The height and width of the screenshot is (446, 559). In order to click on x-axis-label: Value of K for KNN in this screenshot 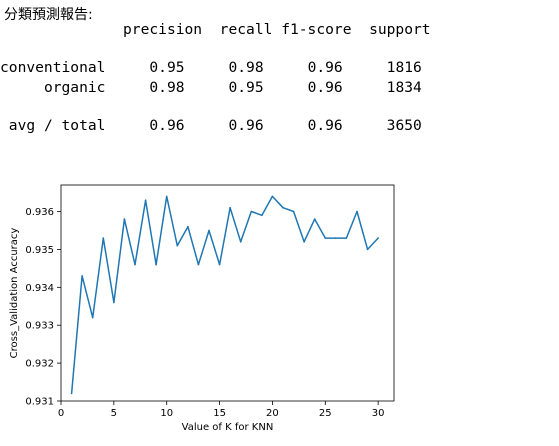, I will do `click(228, 427)`.